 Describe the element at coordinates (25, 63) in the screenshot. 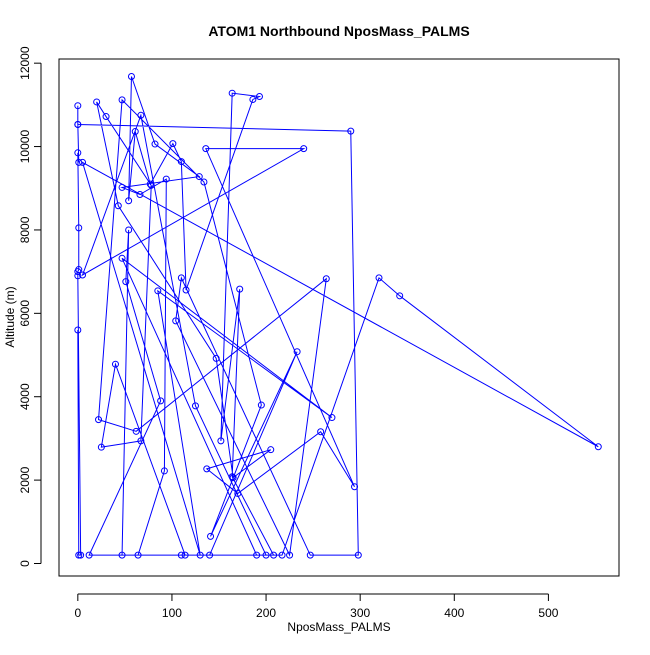

I see `y-tick-label: 12000` at that location.